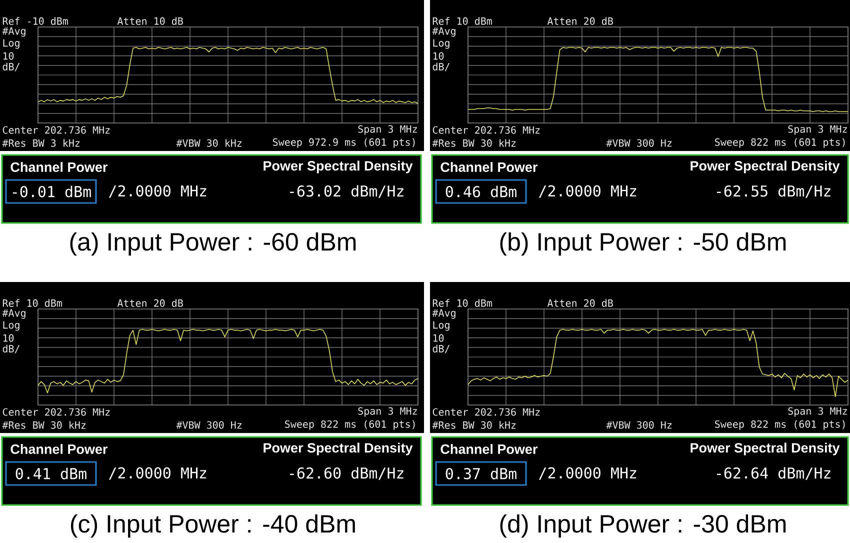 The image size is (850, 543). I want to click on text: -63.02 dBm/Hz, so click(347, 191).